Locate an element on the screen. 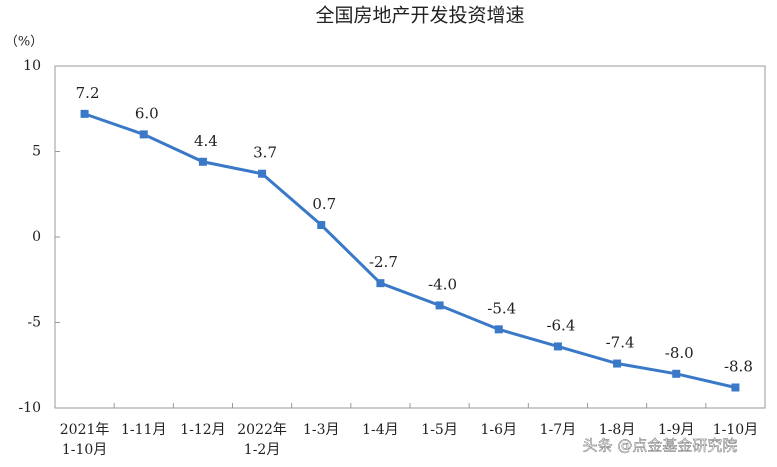 The height and width of the screenshot is (467, 777). watermark: 头条 @点金基金研究院 is located at coordinates (660, 446).